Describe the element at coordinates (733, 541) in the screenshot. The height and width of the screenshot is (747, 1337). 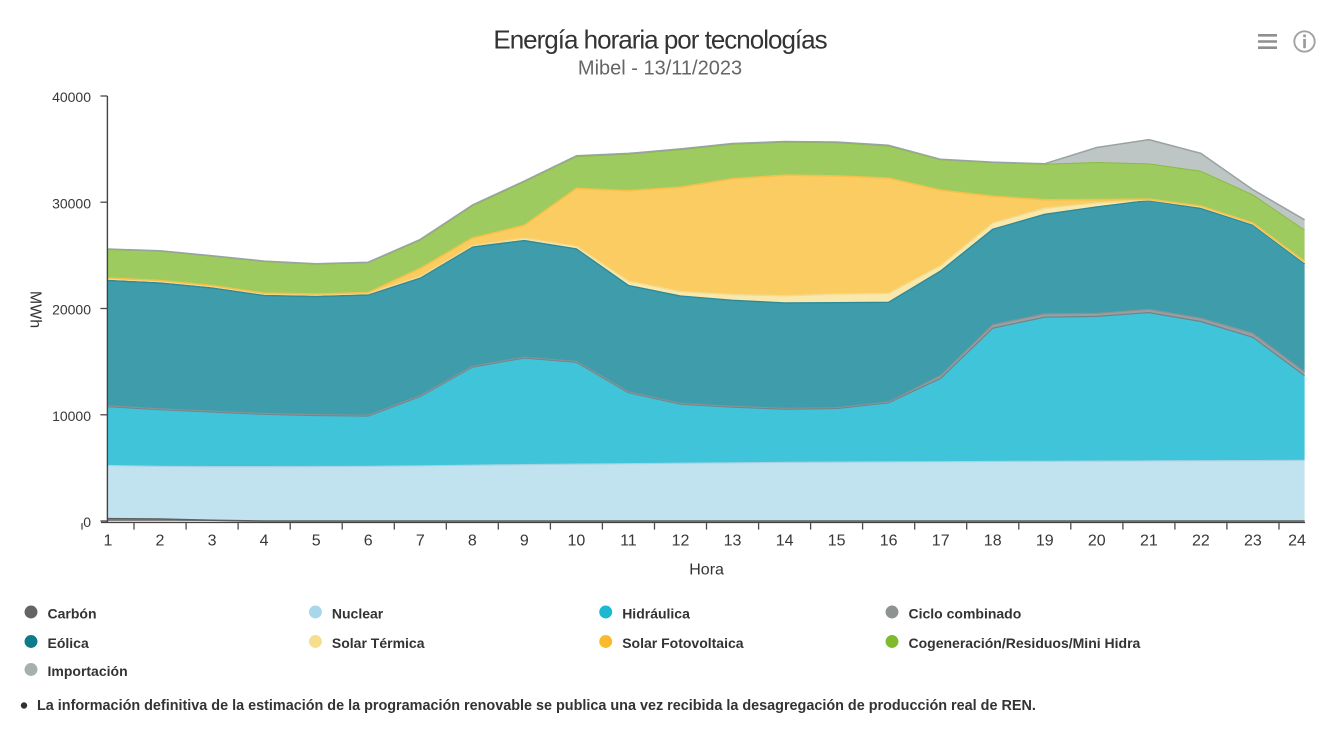
I see `svg-text: 13` at that location.